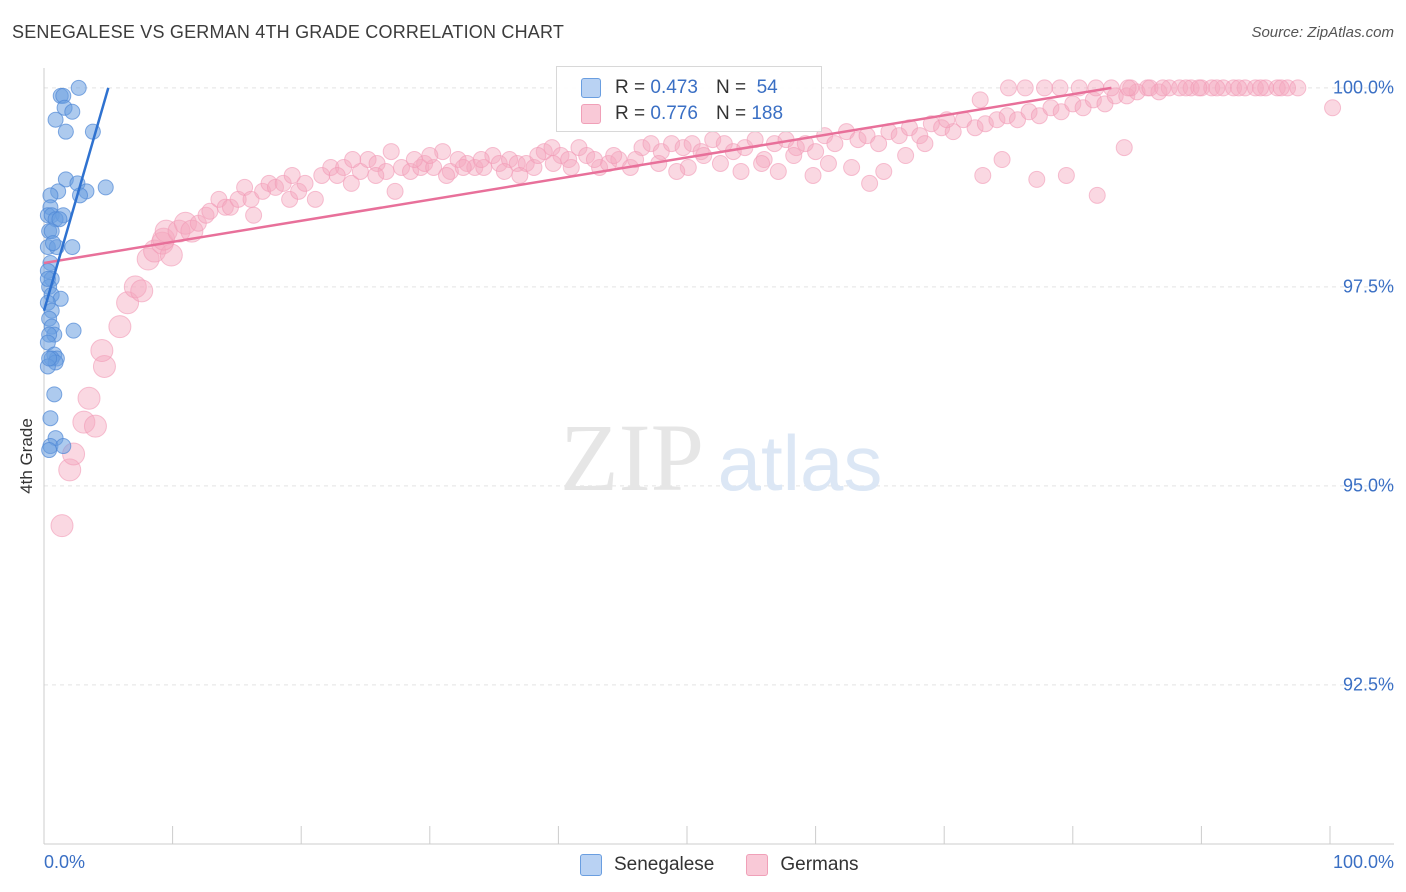 This screenshot has width=1406, height=892. Describe the element at coordinates (1322, 32) in the screenshot. I see `source-label: Source: ZipAtlas.com` at that location.